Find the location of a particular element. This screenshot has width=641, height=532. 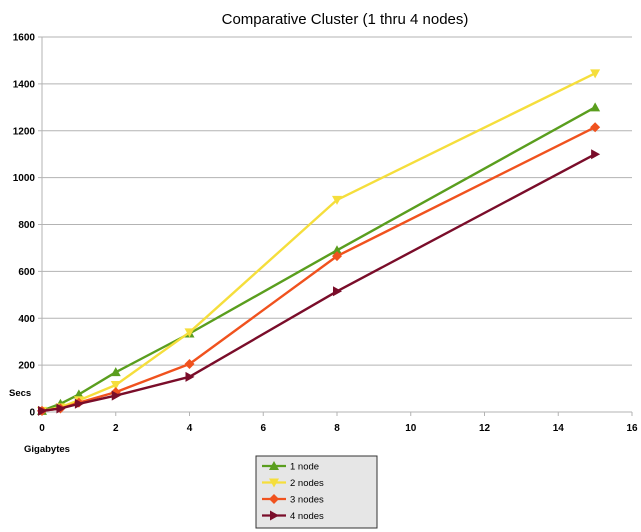

y-tick-label: 0 is located at coordinates (32, 413).